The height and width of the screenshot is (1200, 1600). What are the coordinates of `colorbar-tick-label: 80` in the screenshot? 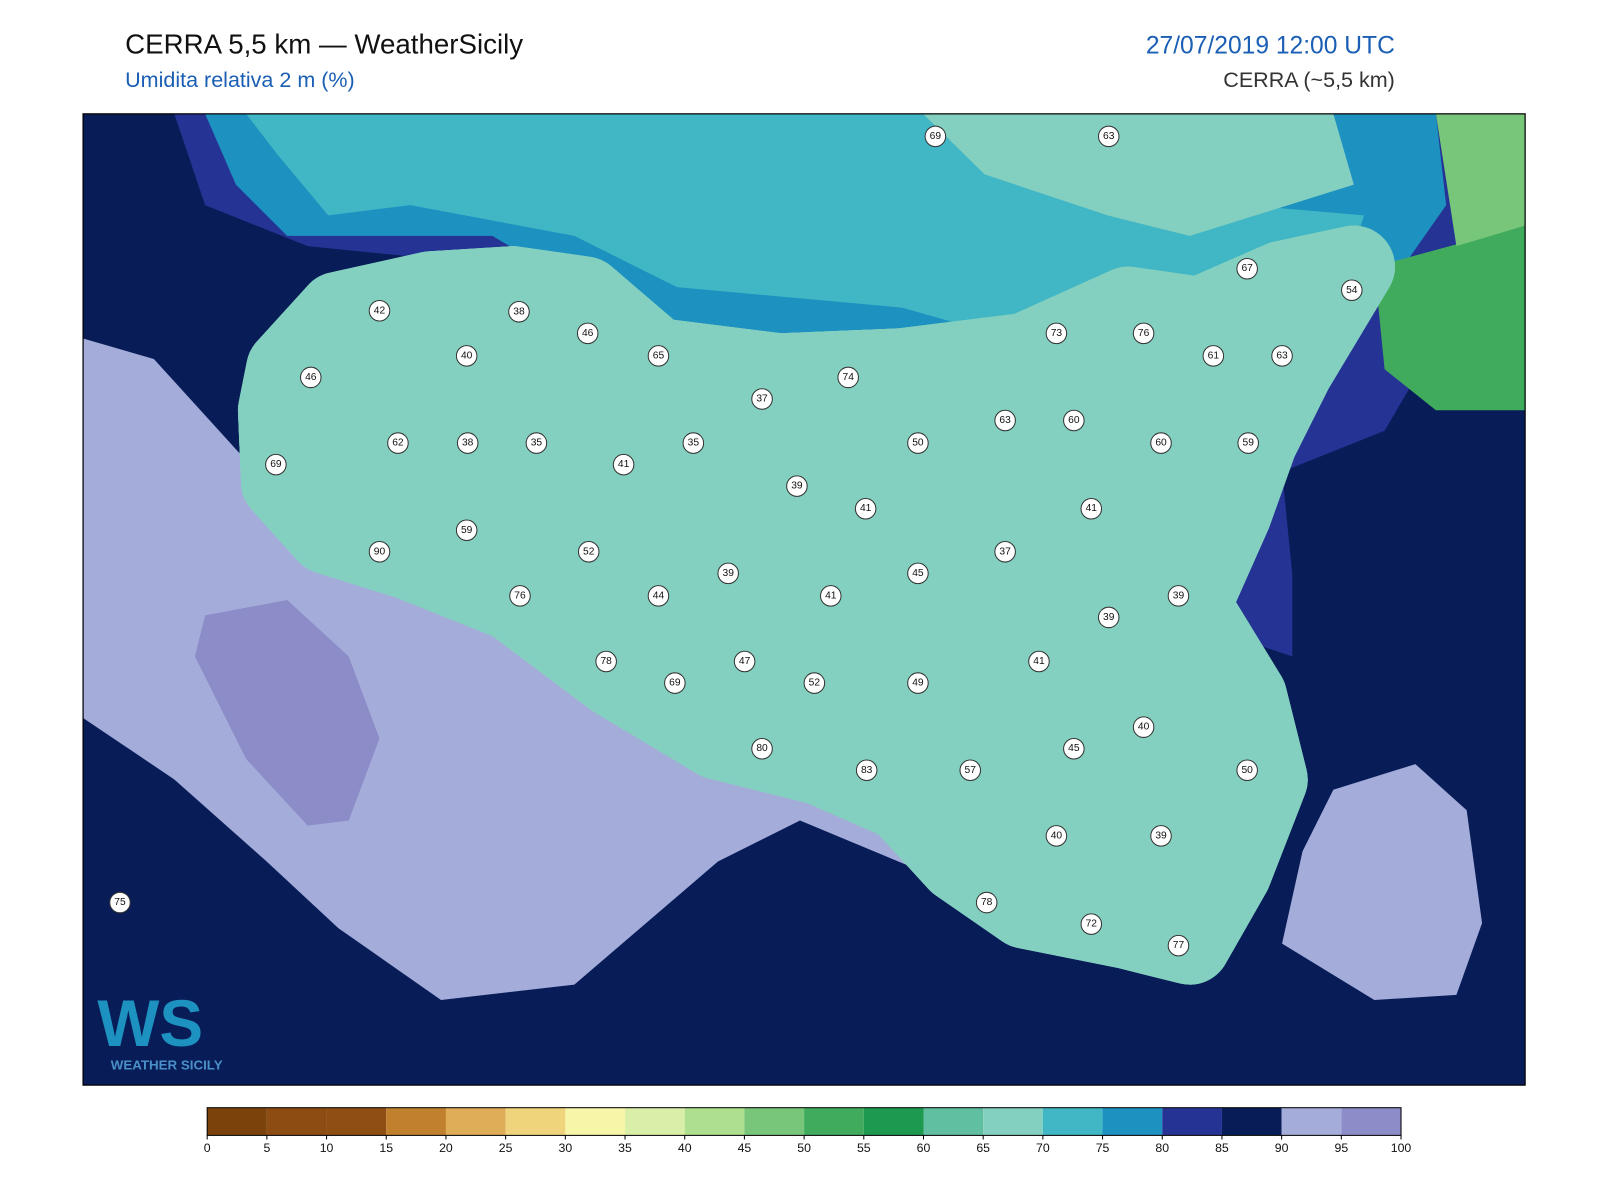 It's located at (1162, 1148).